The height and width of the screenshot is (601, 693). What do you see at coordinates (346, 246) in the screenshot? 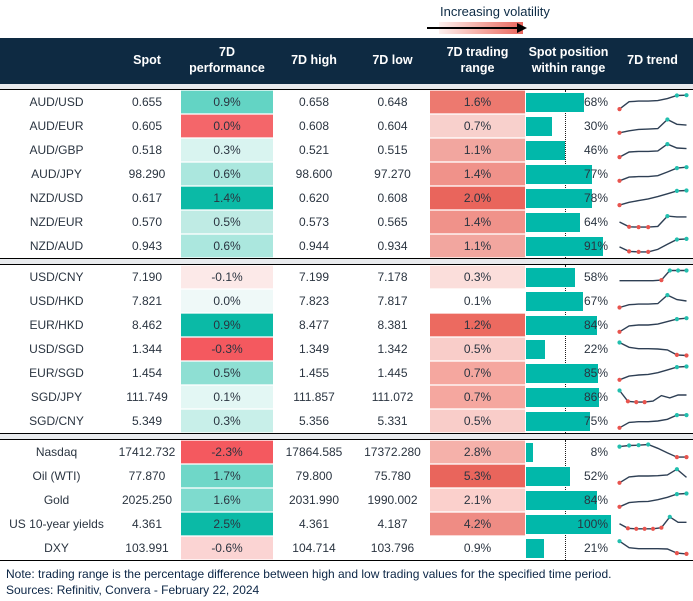
I see `table-row: NZD/AUD 0.943 0.6% 0.944 0.934 1.1% 91%` at bounding box center [346, 246].